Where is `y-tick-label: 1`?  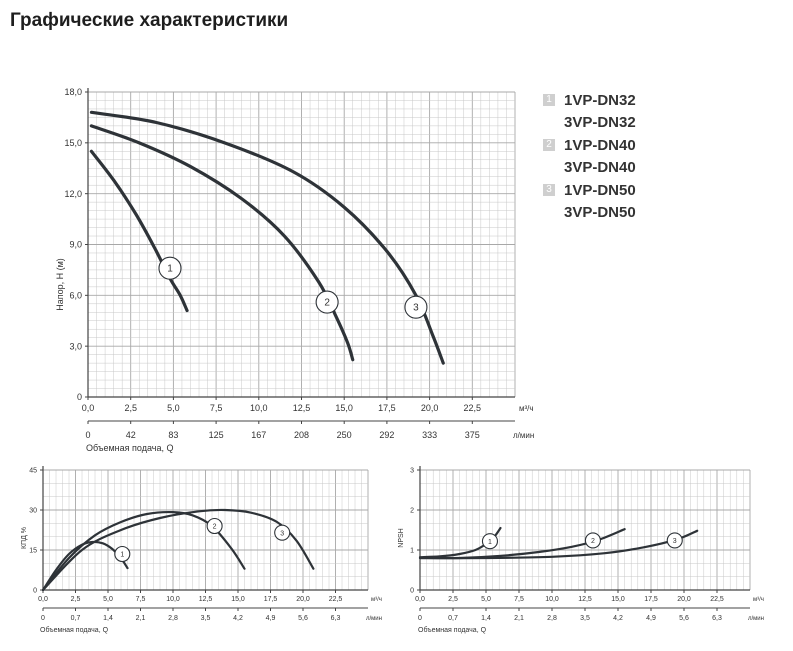 y-tick-label: 1 is located at coordinates (412, 550).